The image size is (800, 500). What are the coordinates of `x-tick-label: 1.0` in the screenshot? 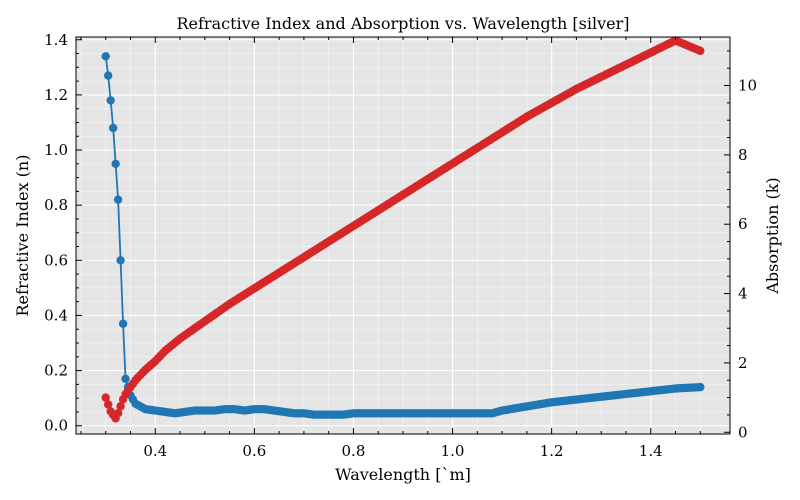 It's located at (453, 451).